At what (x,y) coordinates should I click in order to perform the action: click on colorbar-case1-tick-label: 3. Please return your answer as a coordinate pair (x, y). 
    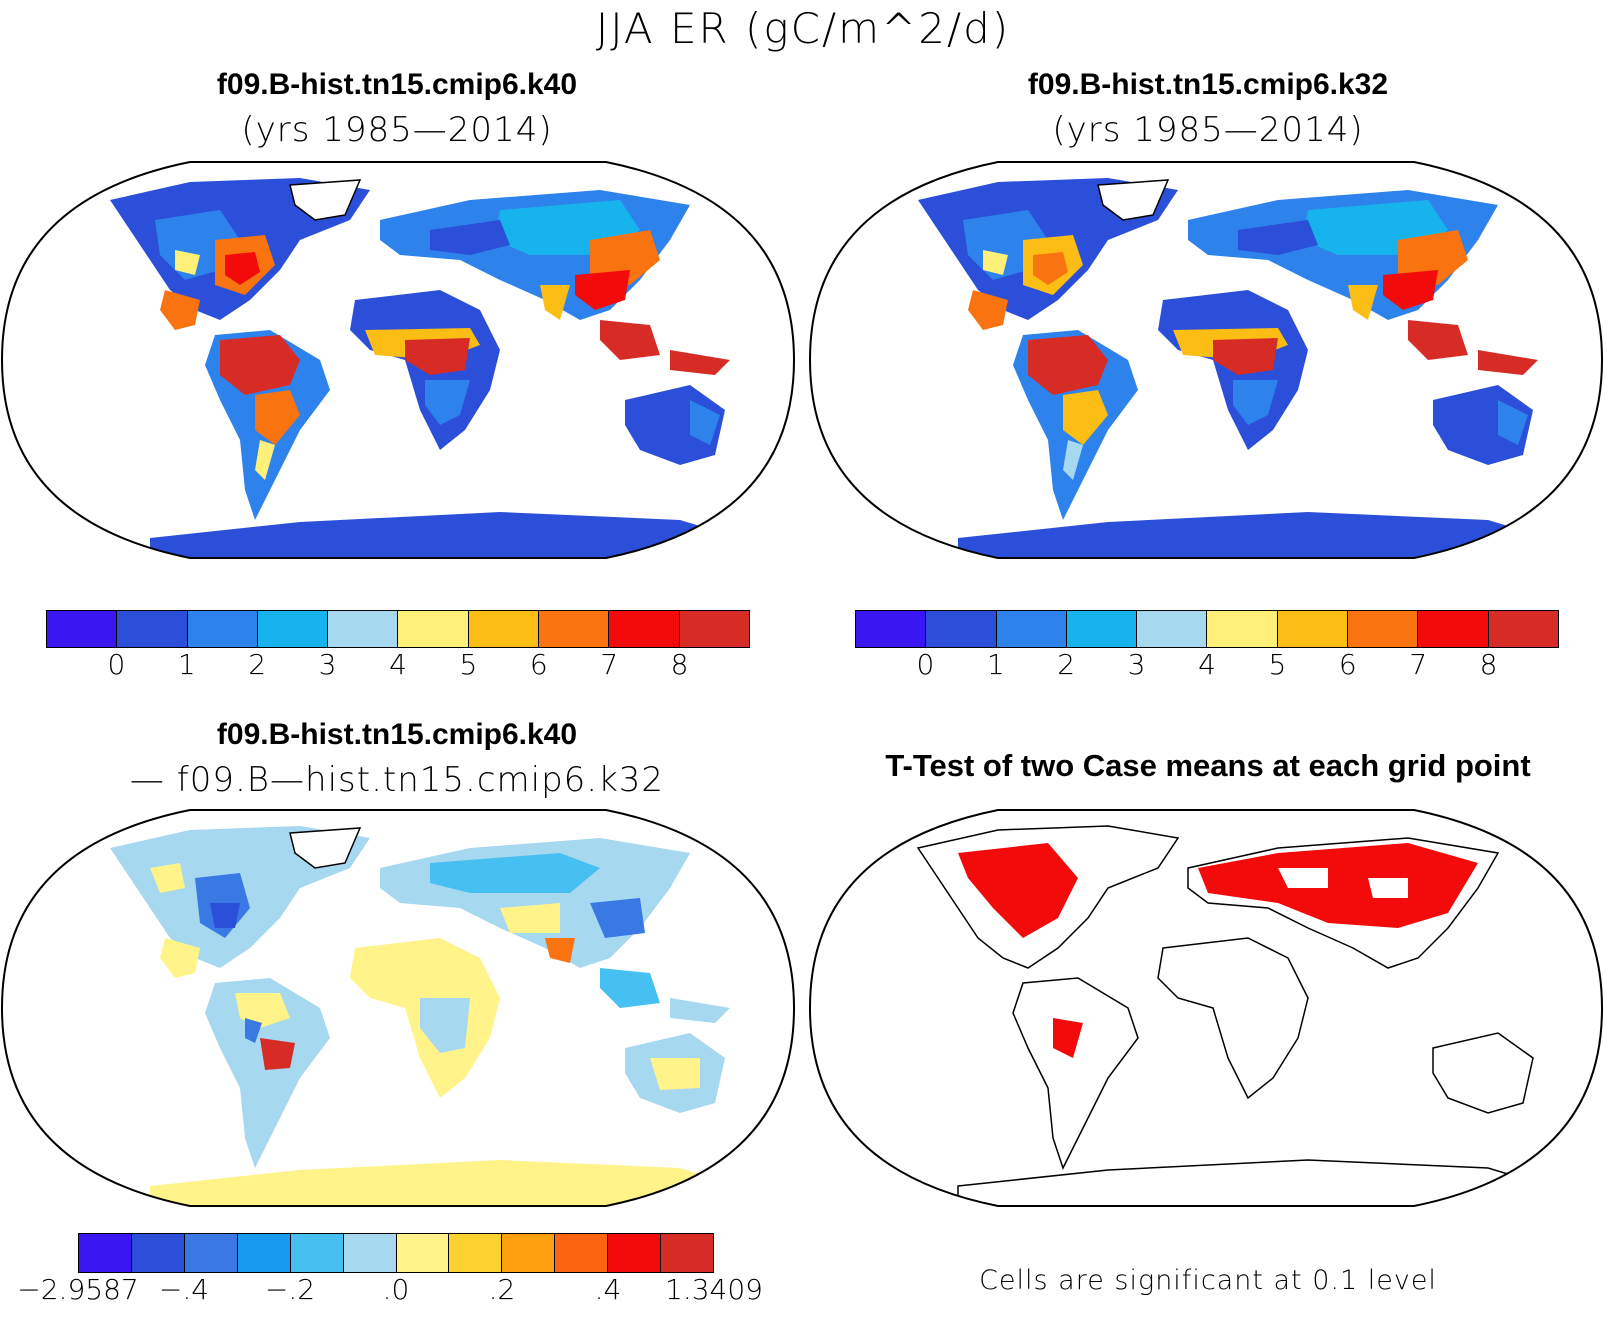
    Looking at the image, I should click on (327, 664).